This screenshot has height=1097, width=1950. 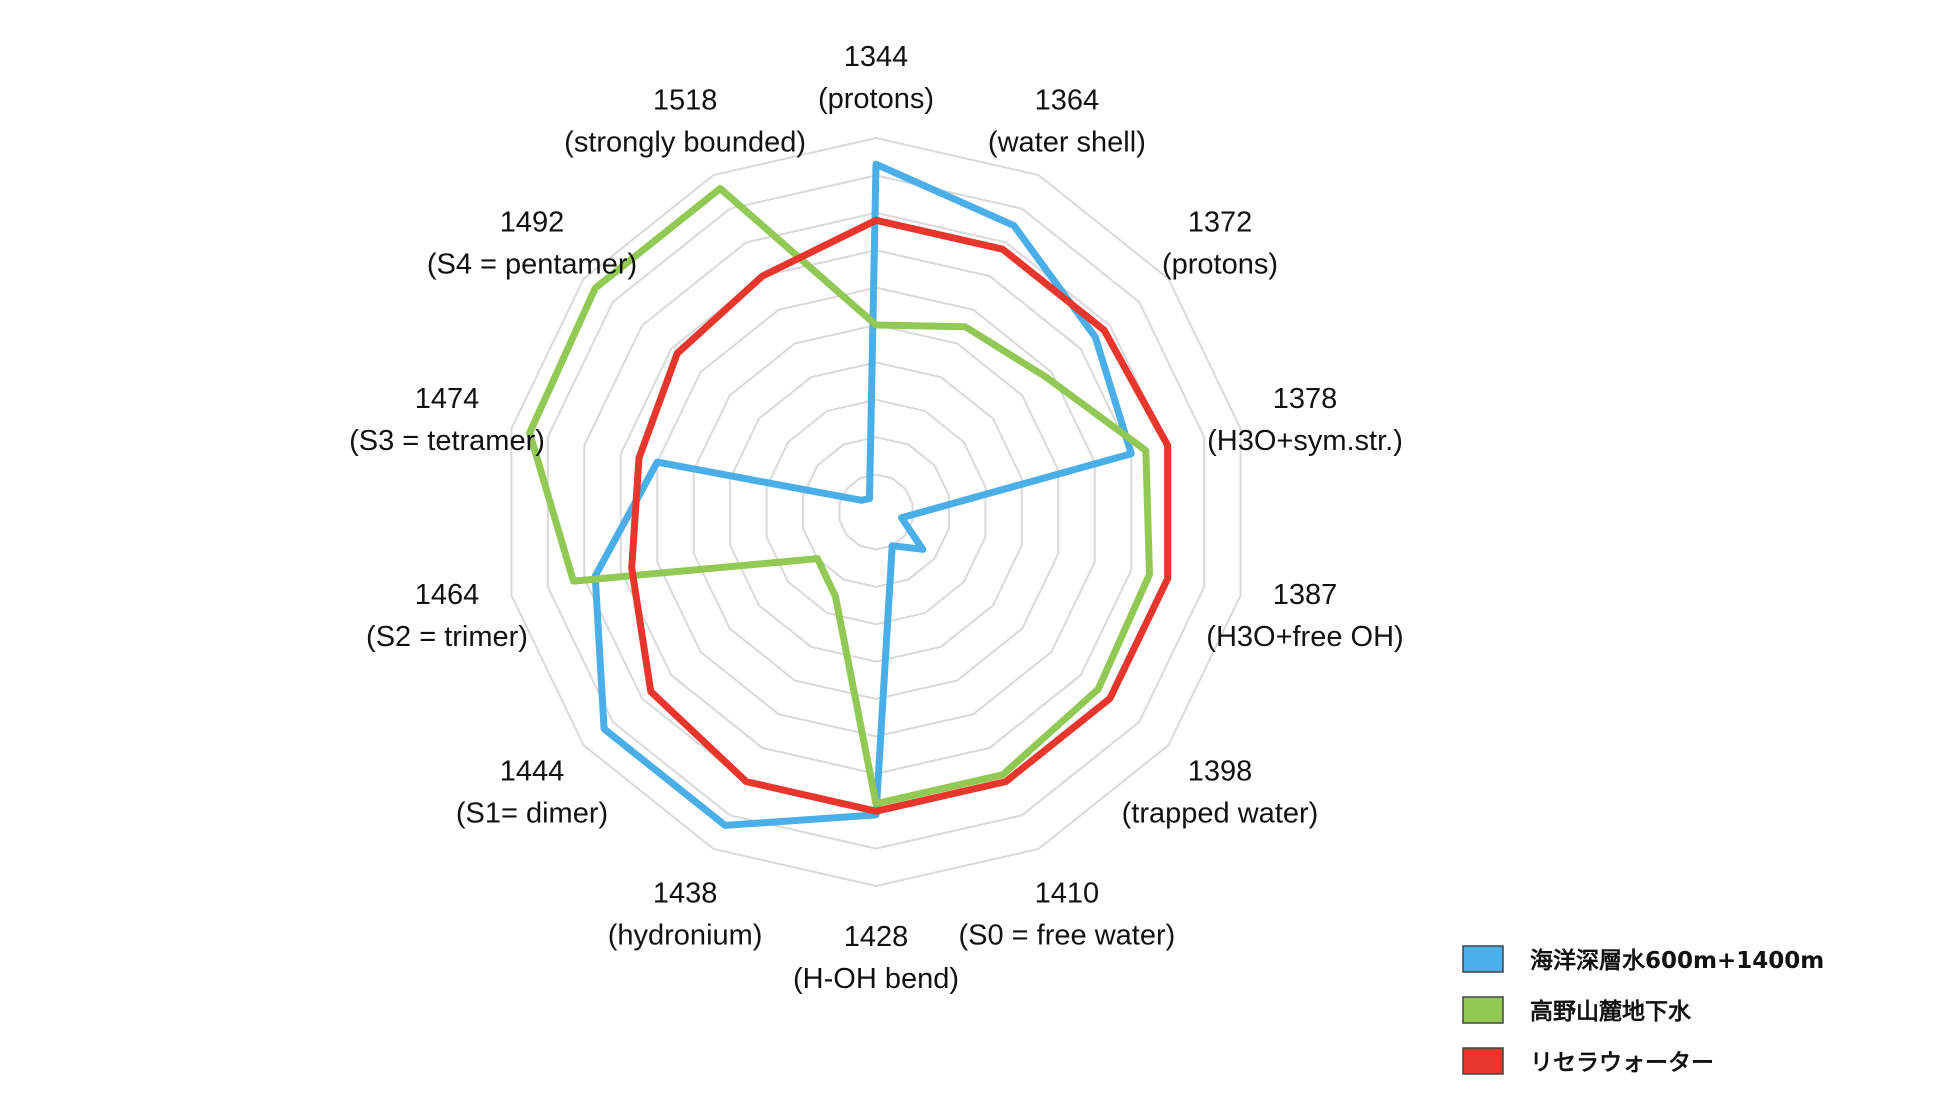 What do you see at coordinates (1304, 637) in the screenshot?
I see `axis-desc-text: (H3O+free OH)` at bounding box center [1304, 637].